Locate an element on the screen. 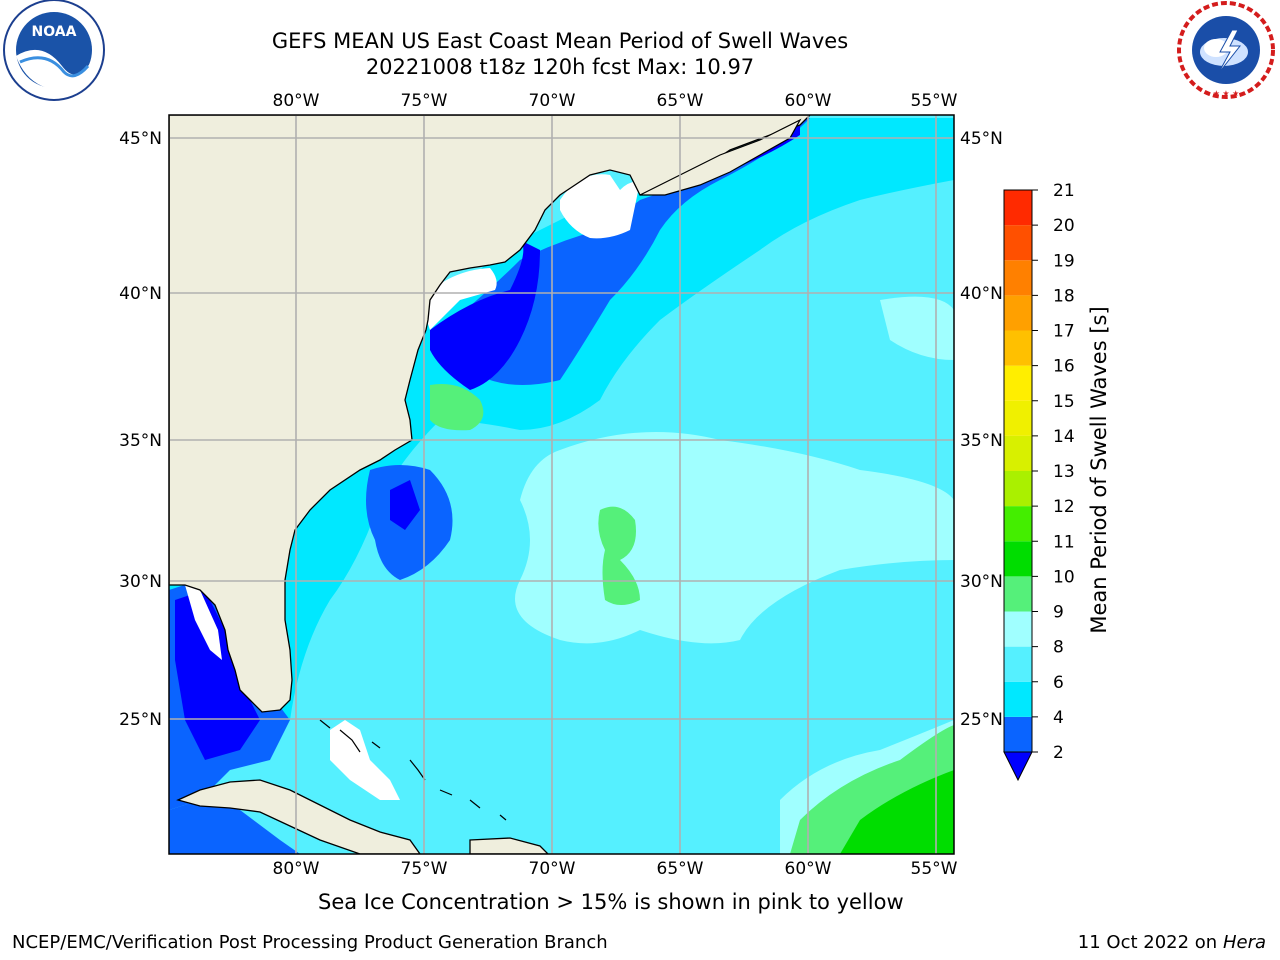  lat-label-left: 40°N is located at coordinates (140, 294).